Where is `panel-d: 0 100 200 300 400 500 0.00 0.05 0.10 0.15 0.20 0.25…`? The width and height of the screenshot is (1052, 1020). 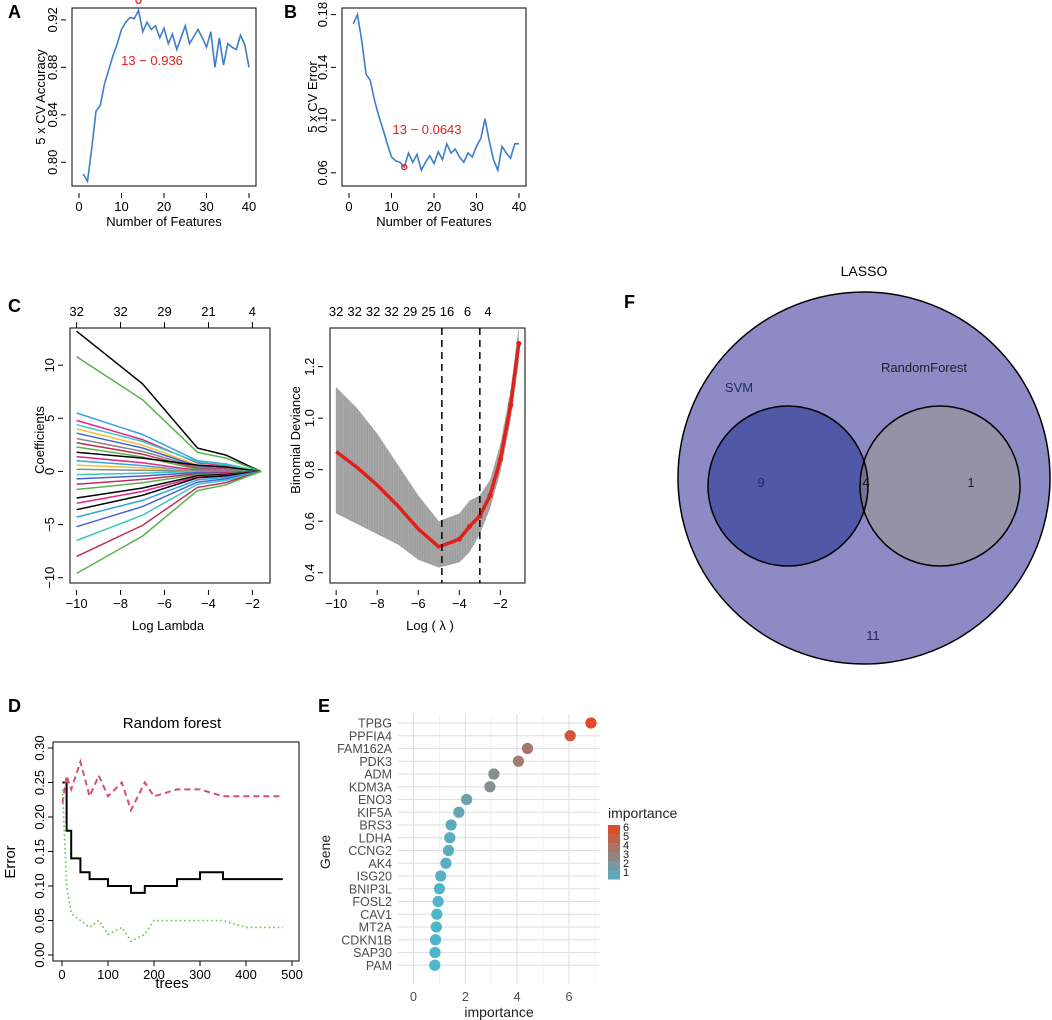
panel-d: 0 100 200 300 400 500 0.00 0.05 0.10 0.15 0.20 0.25… is located at coordinates (152, 853).